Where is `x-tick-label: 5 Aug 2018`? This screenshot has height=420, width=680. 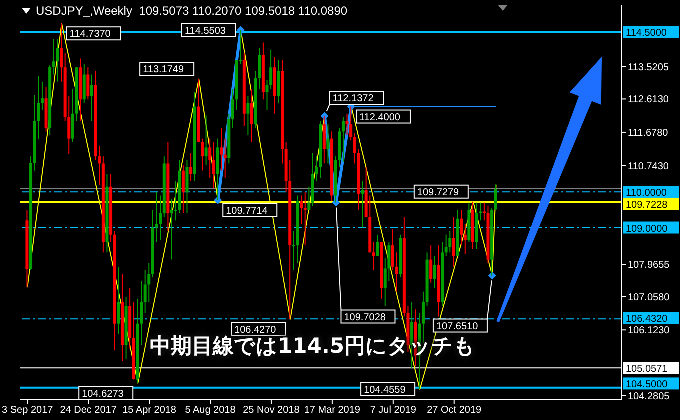
x-tick-label: 5 Aug 2018 is located at coordinates (210, 410).